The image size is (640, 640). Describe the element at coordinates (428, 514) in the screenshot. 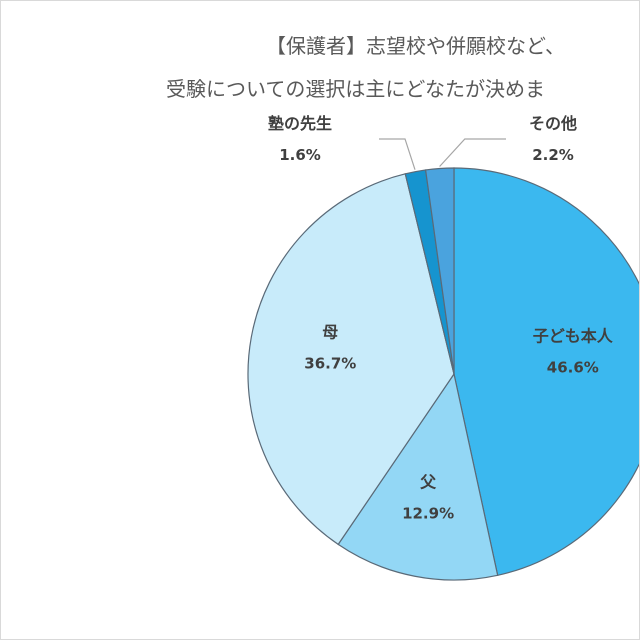

I see `slice-value-father: 12.9%` at that location.